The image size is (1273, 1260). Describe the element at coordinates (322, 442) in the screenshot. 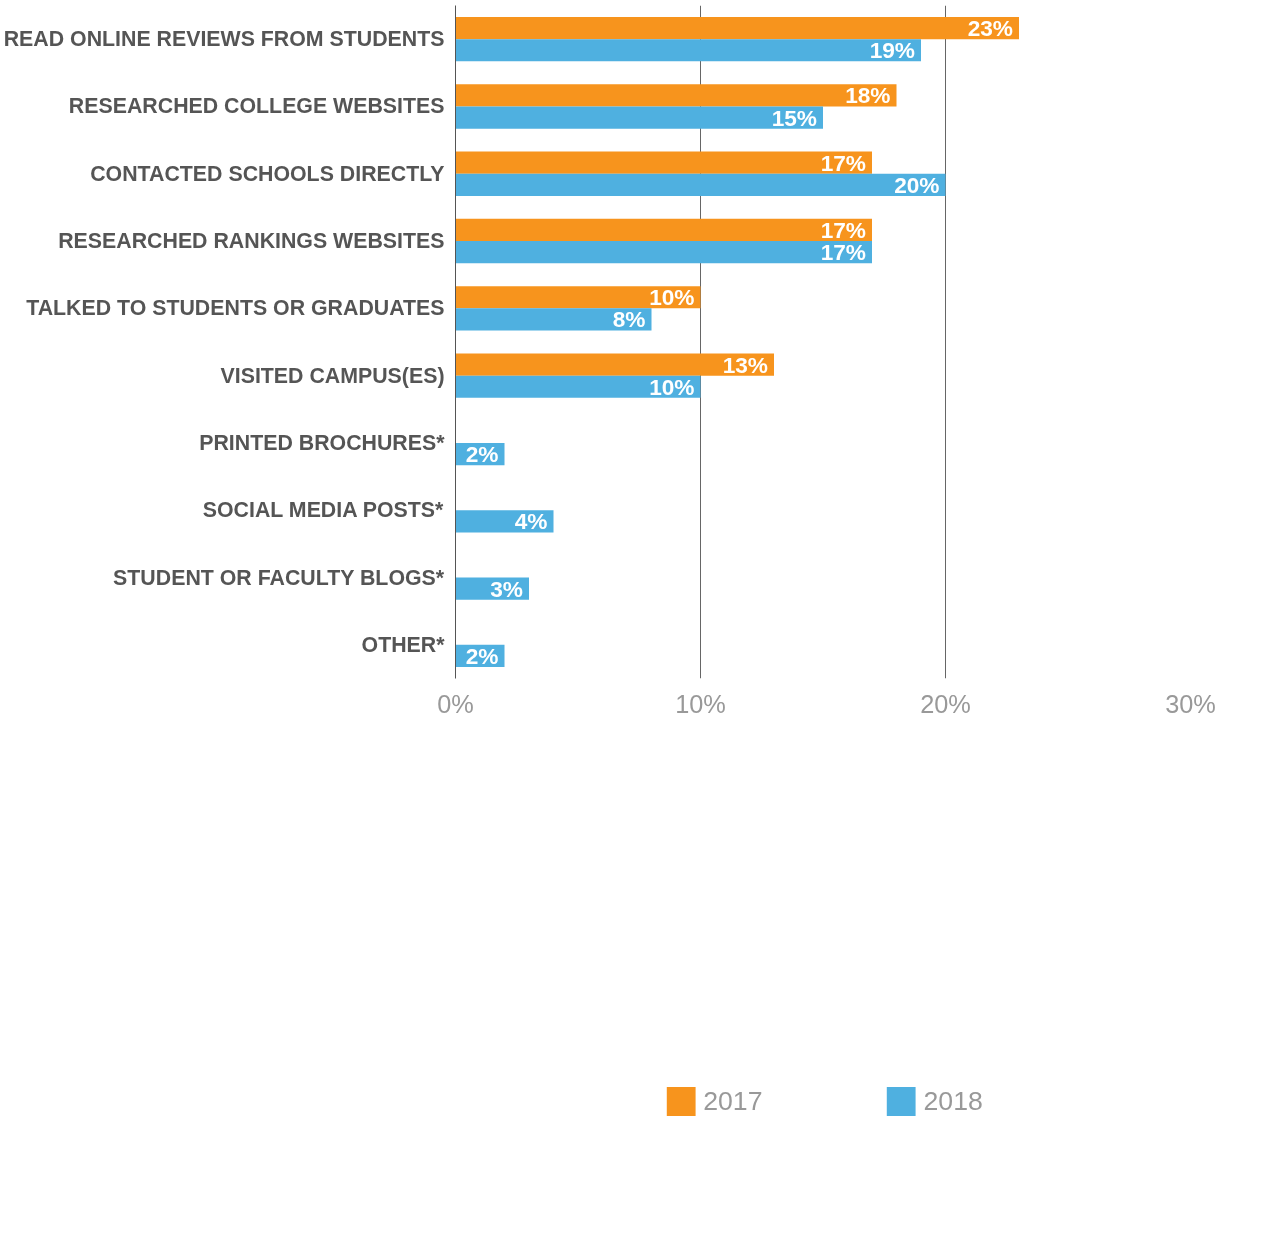

I see `y-tick-label: PRINTED BROCHURES*` at that location.